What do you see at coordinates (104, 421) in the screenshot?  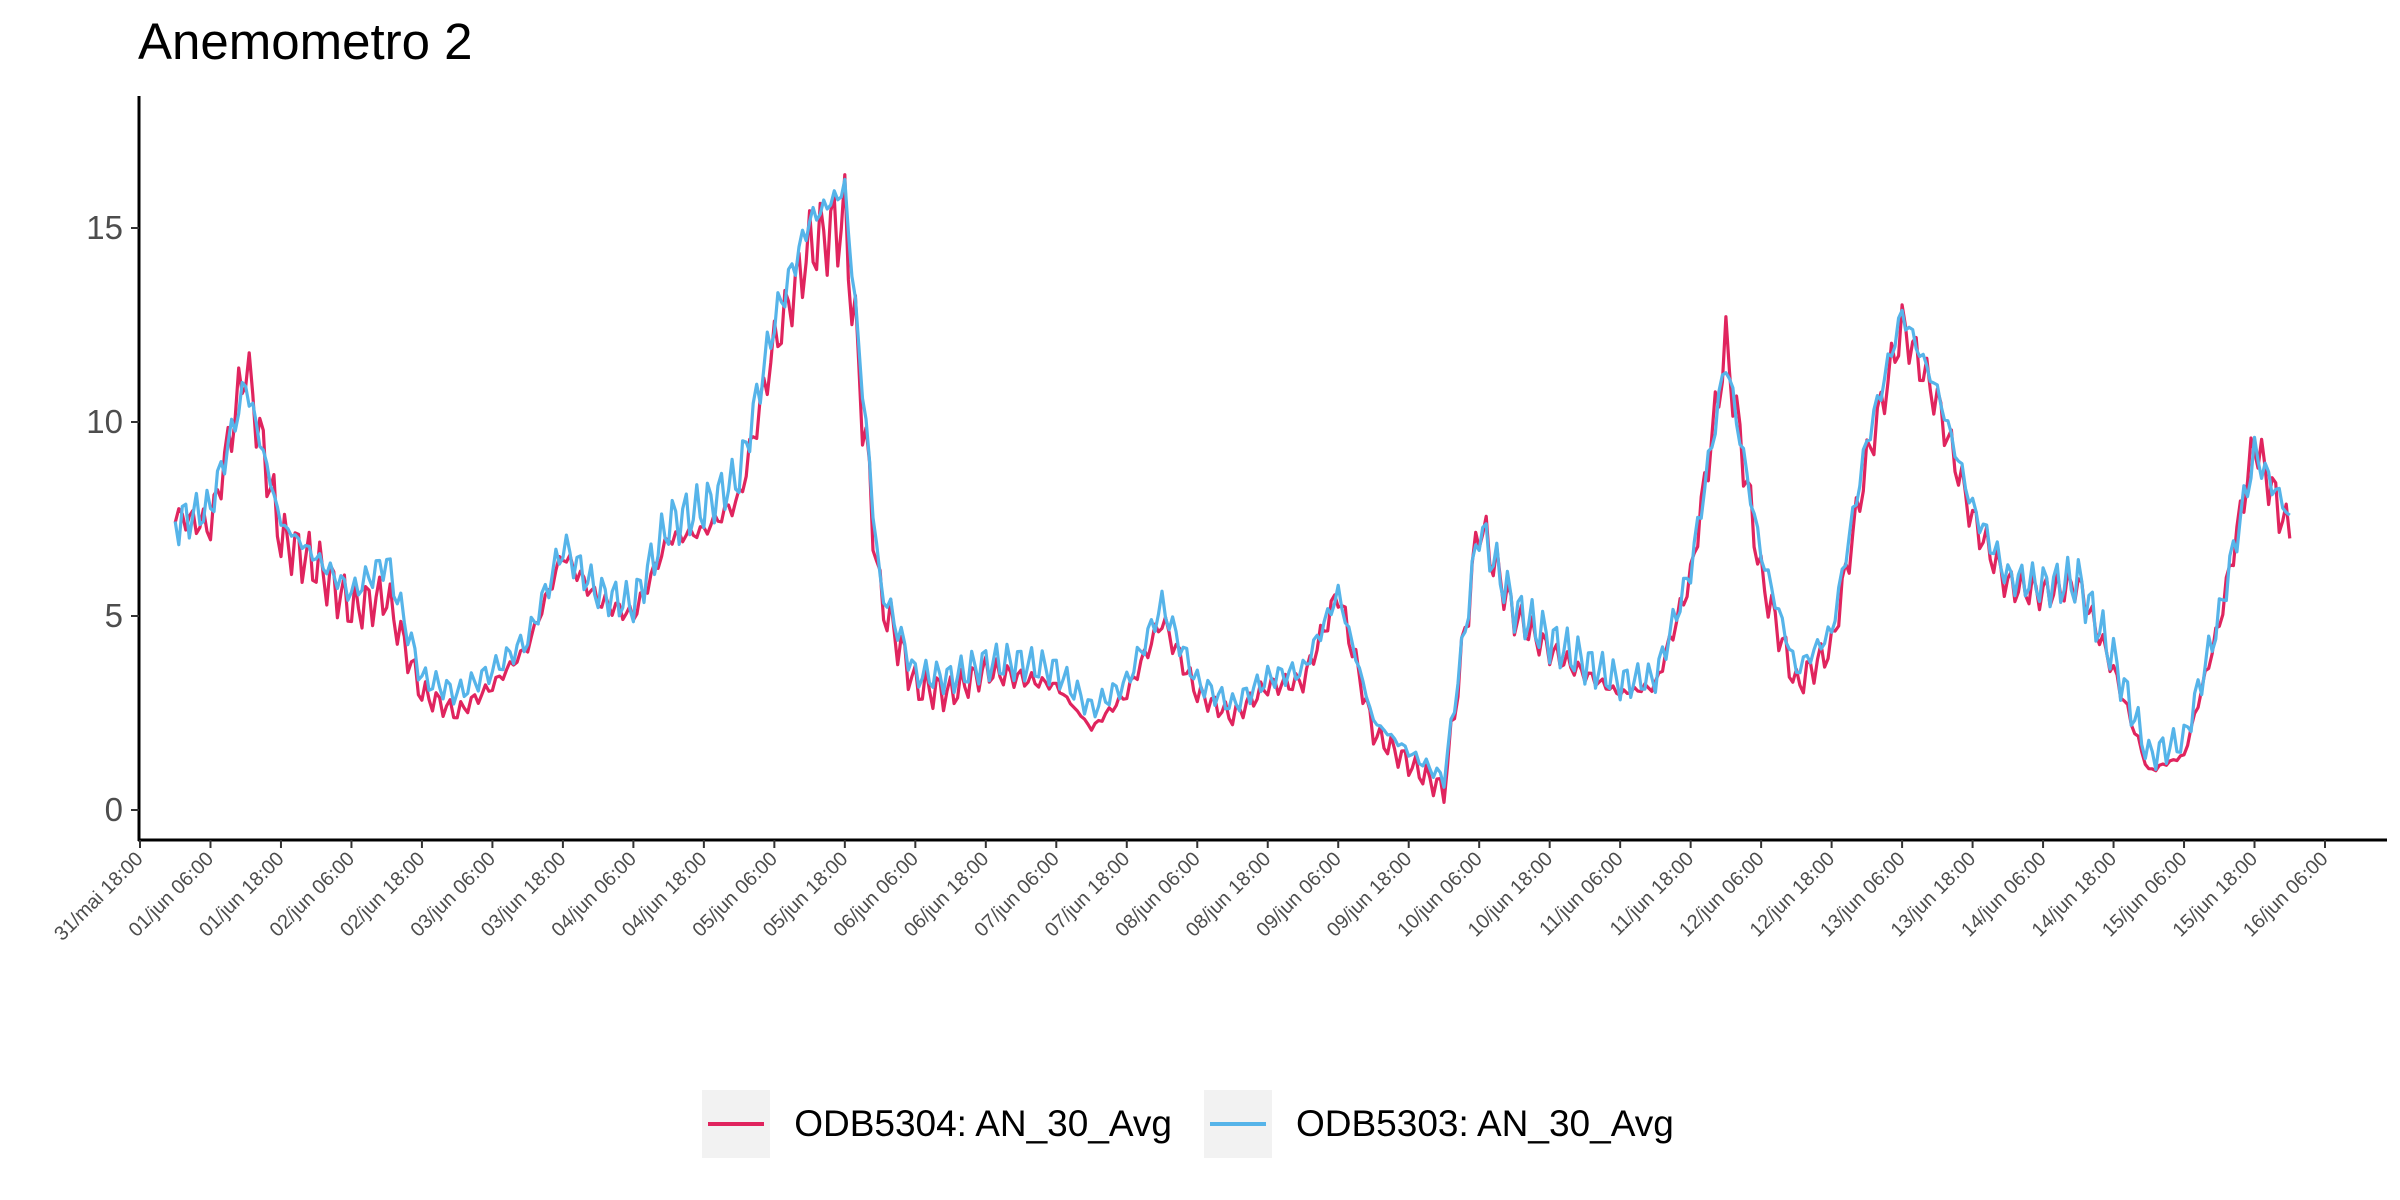 I see `y-tick-label: 10` at bounding box center [104, 421].